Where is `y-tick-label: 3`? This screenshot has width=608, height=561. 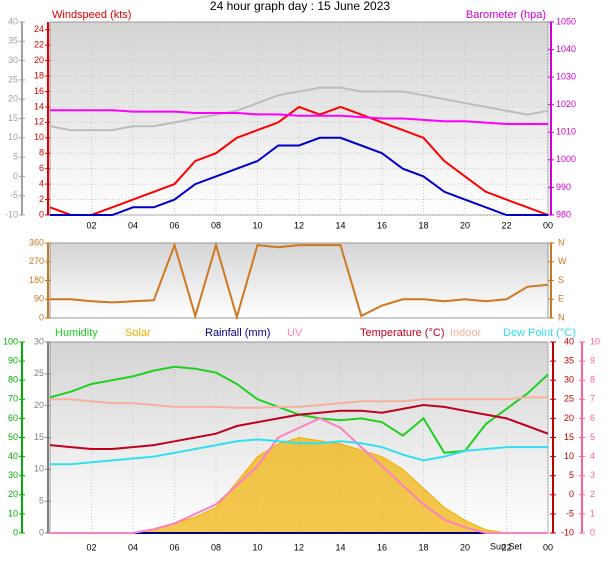
y-tick-label: 3 is located at coordinates (592, 475).